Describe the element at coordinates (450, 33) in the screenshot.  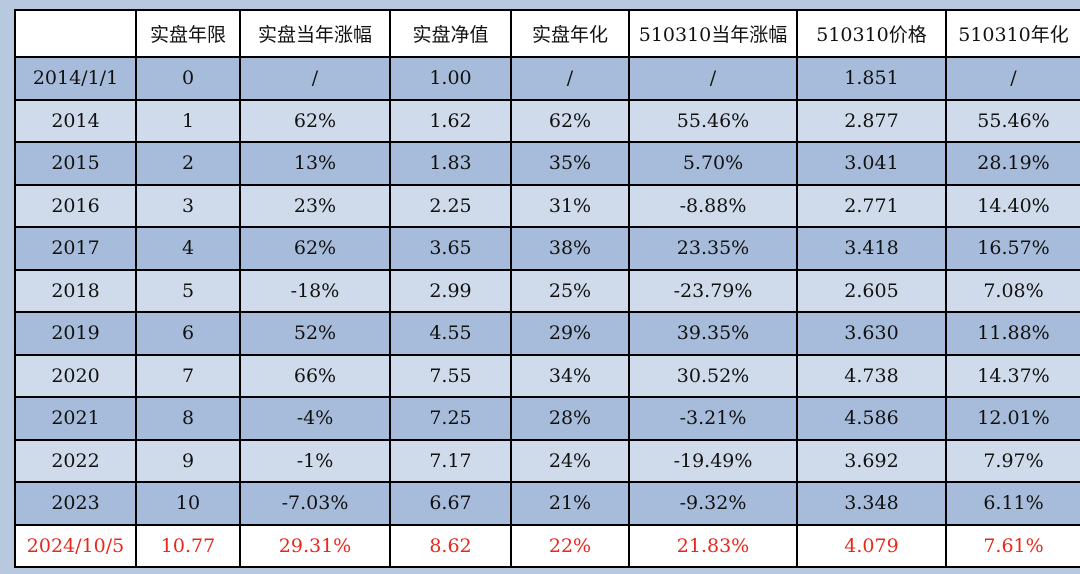
I see `column-header-3: 实盘净值` at that location.